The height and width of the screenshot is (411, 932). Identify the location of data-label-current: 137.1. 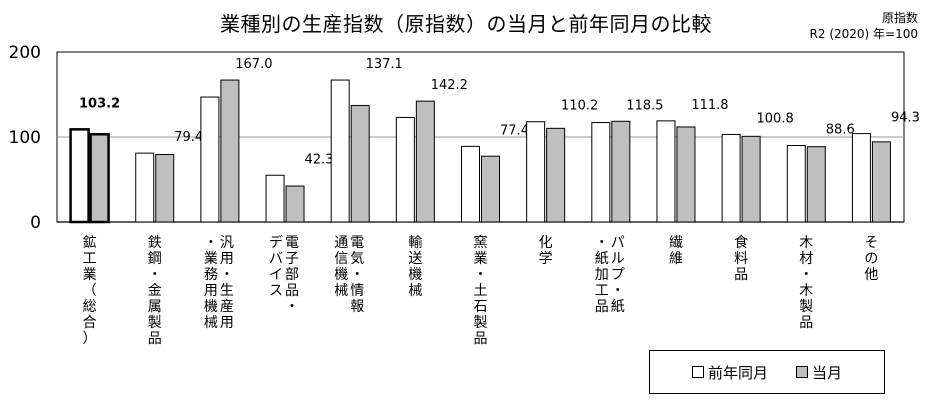
(384, 64).